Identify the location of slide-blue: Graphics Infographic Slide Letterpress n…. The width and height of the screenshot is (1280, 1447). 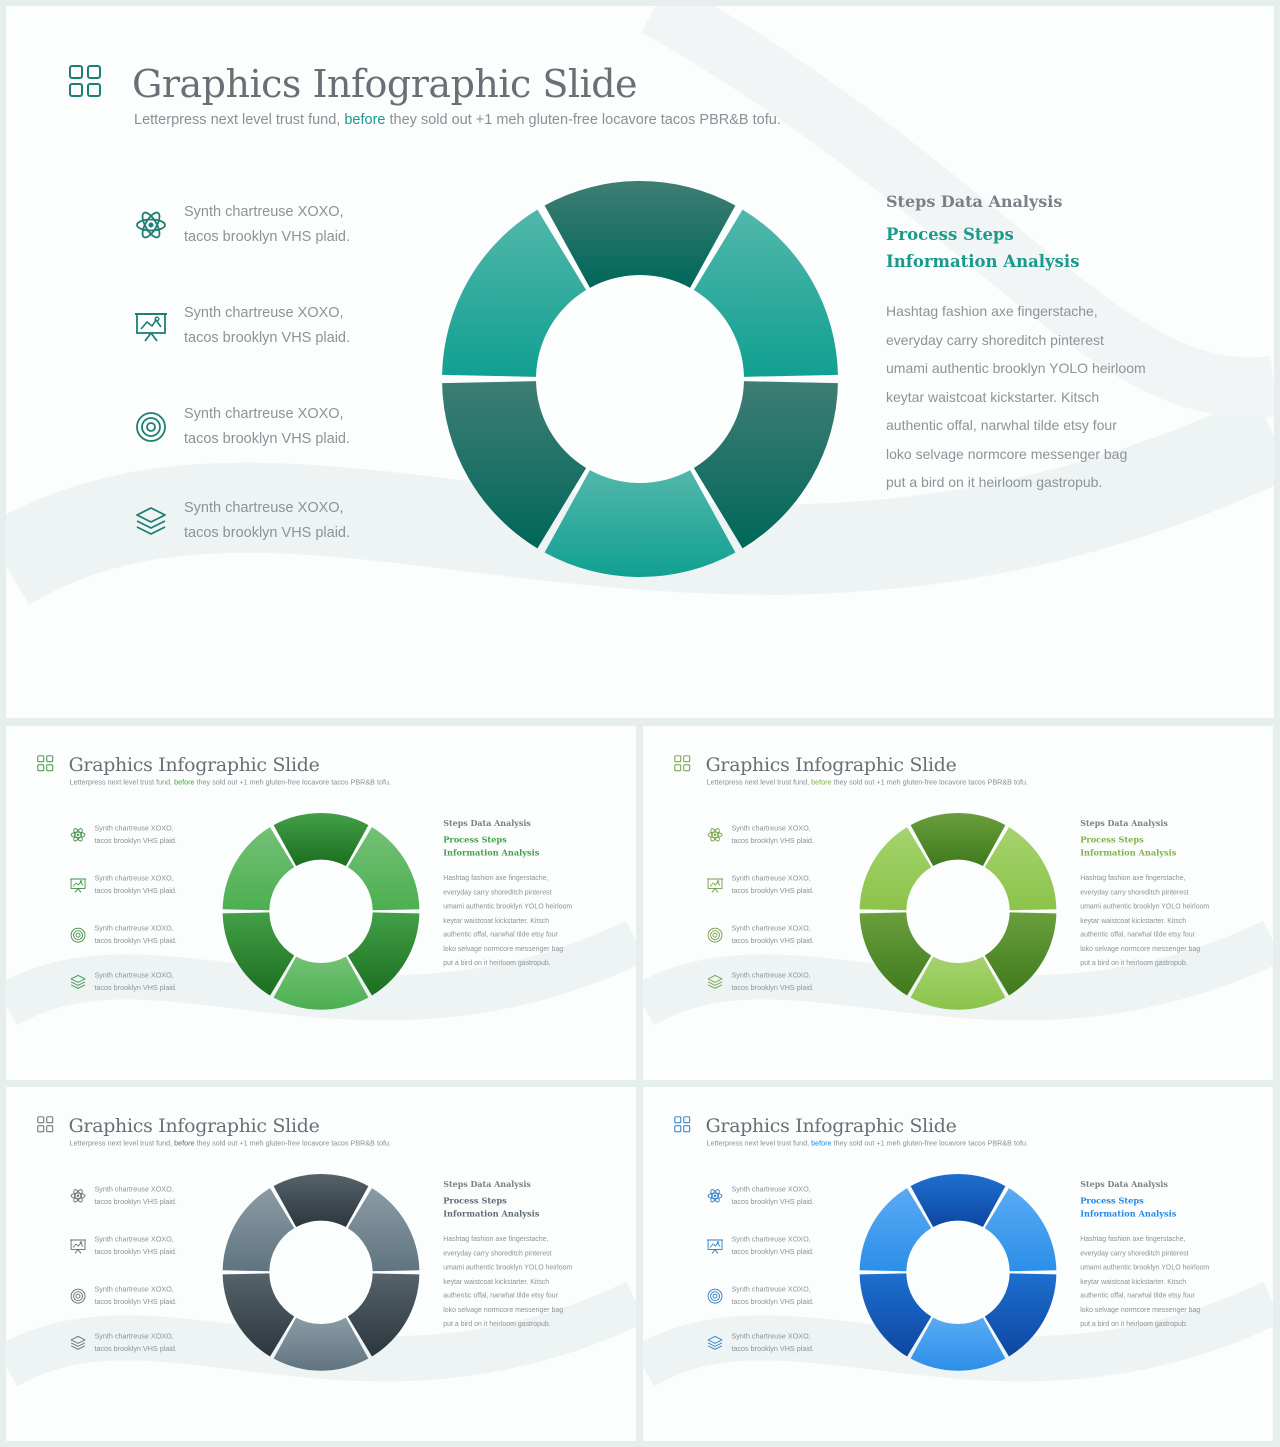
(958, 1264).